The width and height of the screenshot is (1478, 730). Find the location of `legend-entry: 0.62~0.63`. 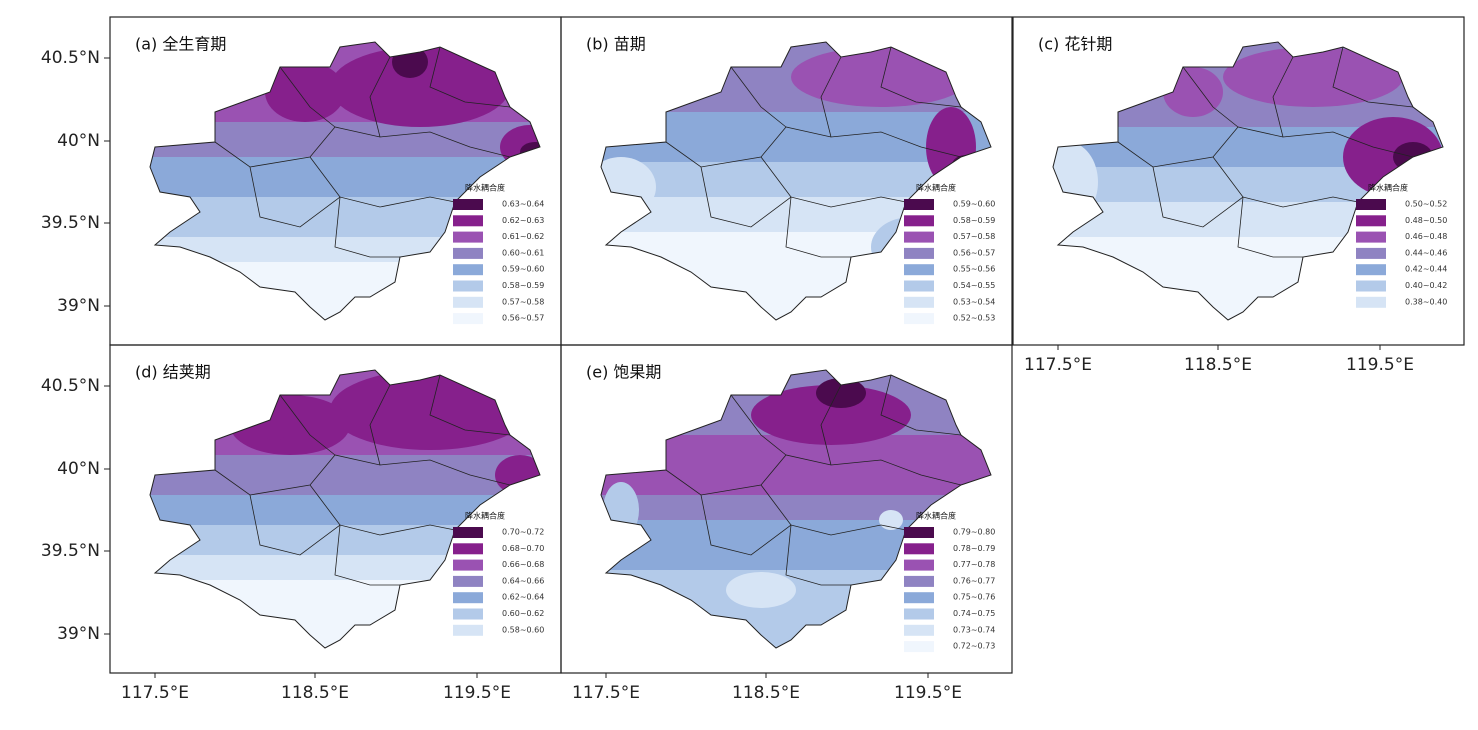

legend-entry: 0.62~0.63 is located at coordinates (523, 220).